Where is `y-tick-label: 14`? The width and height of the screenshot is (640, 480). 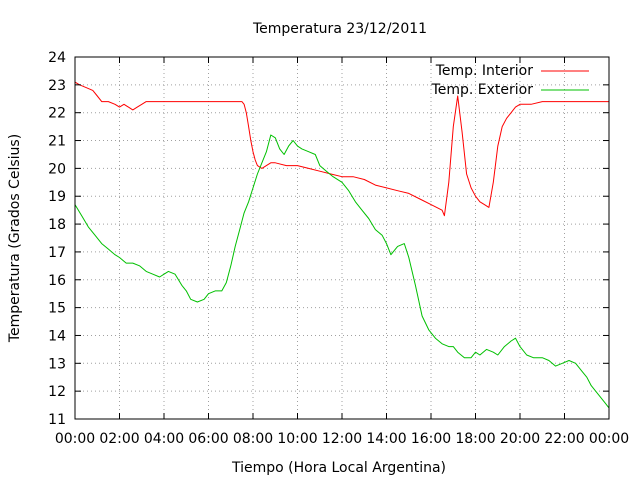 y-tick-label: 14 is located at coordinates (57, 336).